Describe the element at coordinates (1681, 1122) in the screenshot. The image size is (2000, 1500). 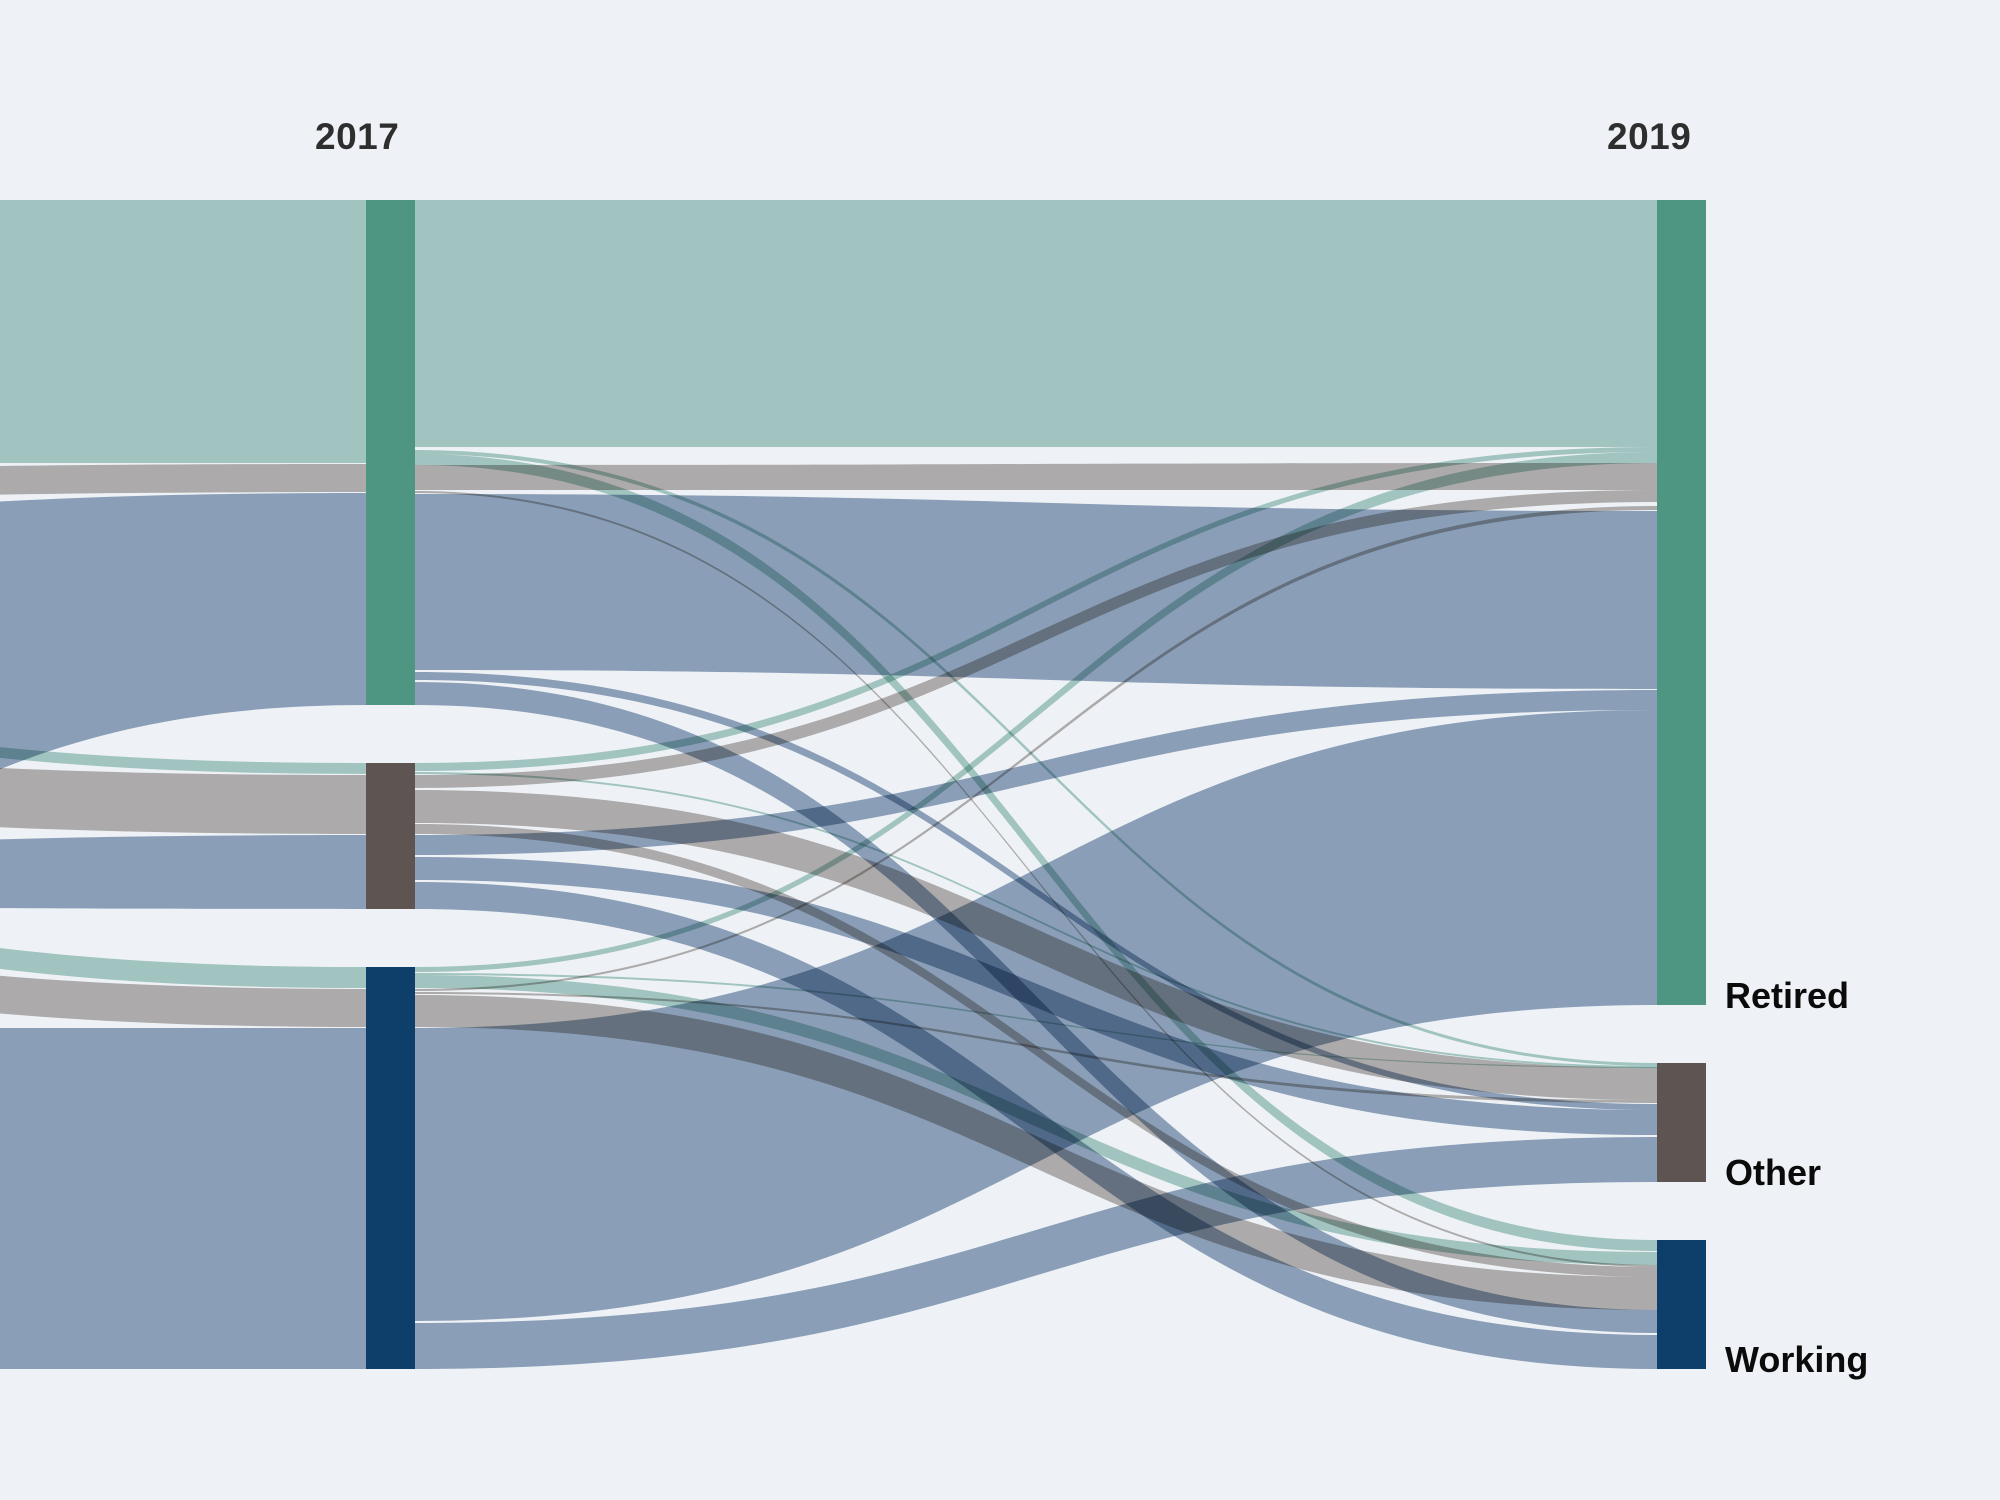
I see `node-other-2019` at that location.